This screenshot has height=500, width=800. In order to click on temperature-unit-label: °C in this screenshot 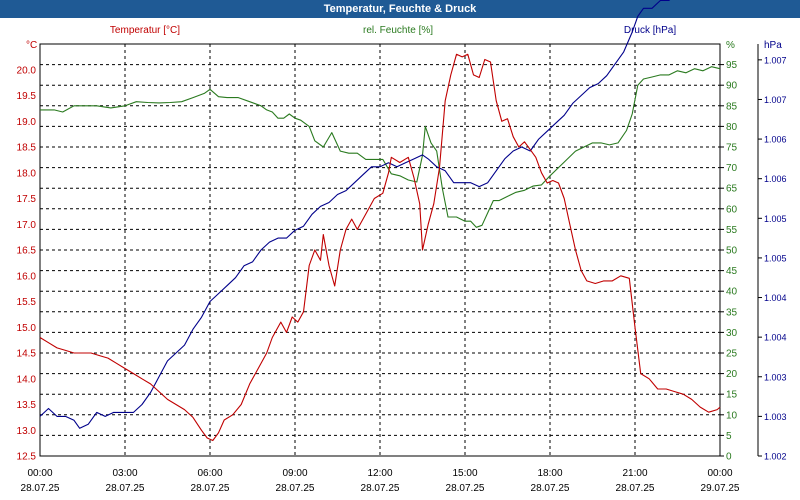, I will do `click(31, 45)`.